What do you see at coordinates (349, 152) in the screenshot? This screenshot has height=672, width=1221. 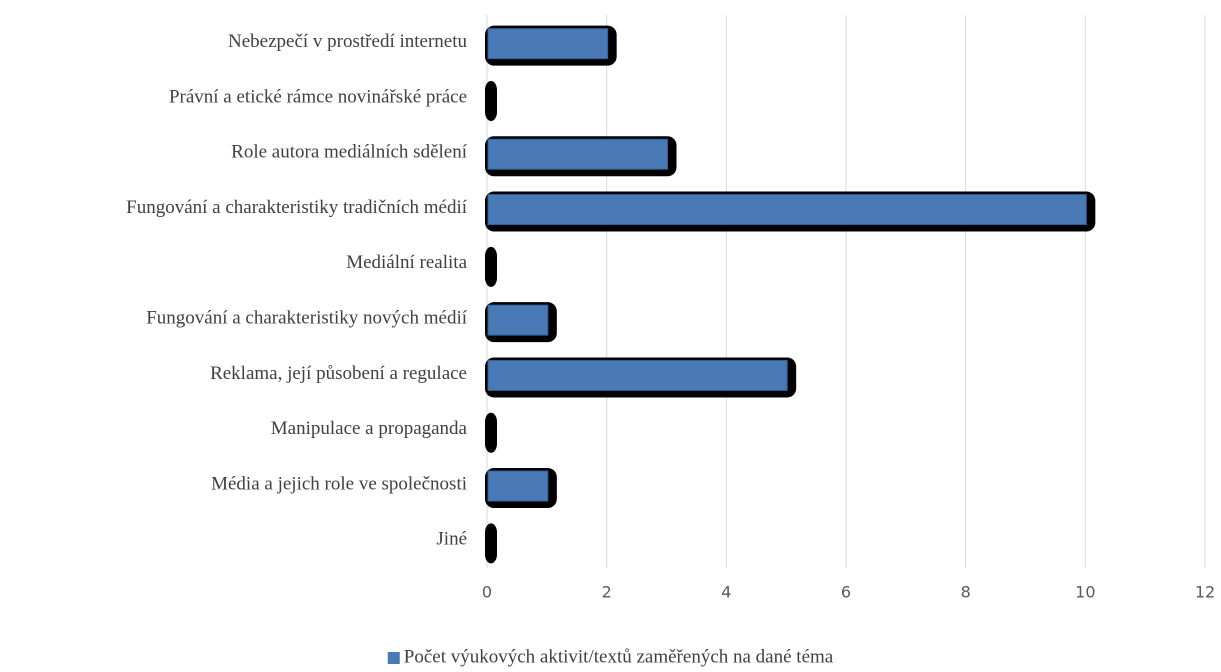 I see `y-tick-label: Role autora mediálních sdělení` at bounding box center [349, 152].